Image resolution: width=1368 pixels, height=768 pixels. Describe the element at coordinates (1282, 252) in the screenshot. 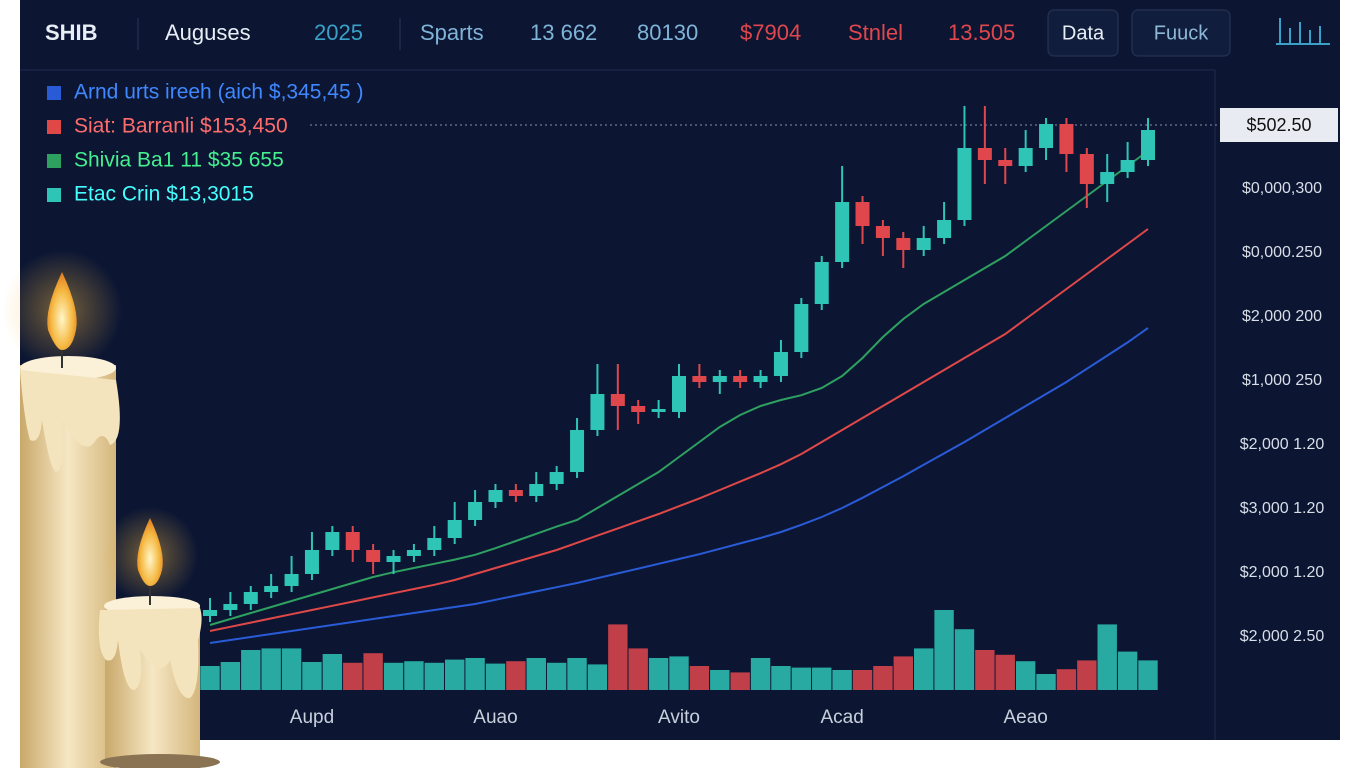

I see `y-axis-label: $0,000.250` at that location.